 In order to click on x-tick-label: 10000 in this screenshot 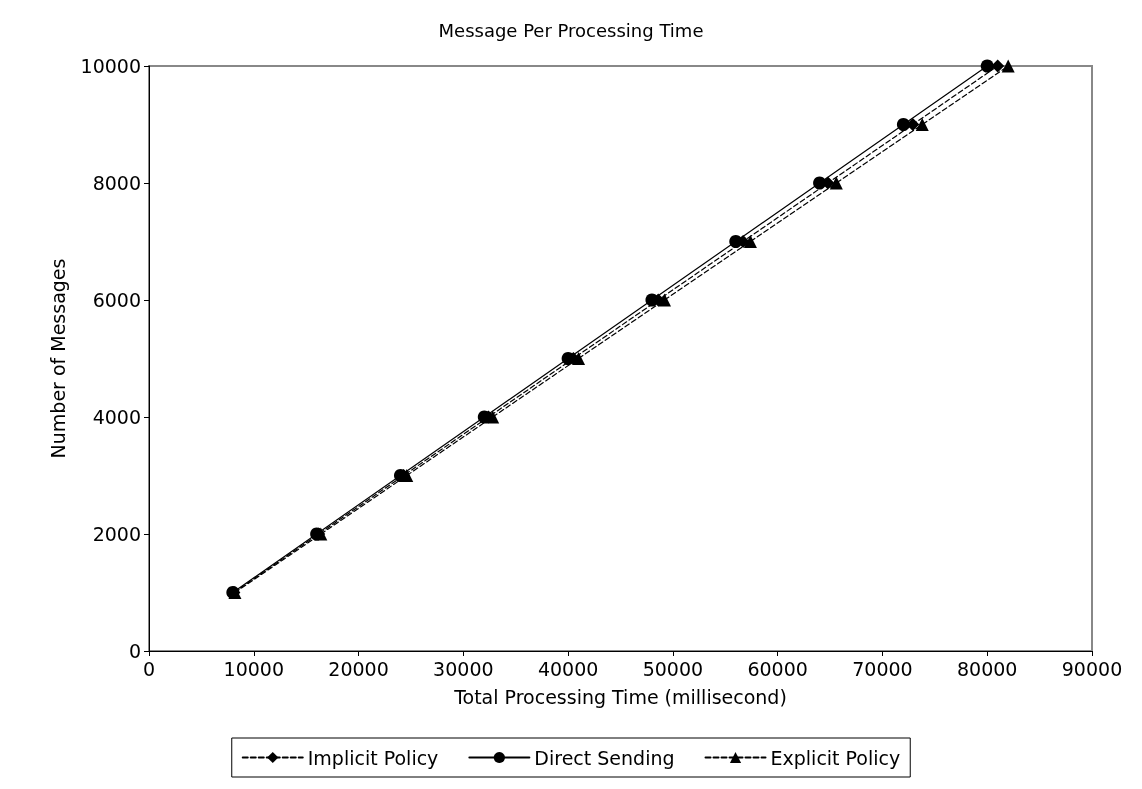, I will do `click(253, 668)`.